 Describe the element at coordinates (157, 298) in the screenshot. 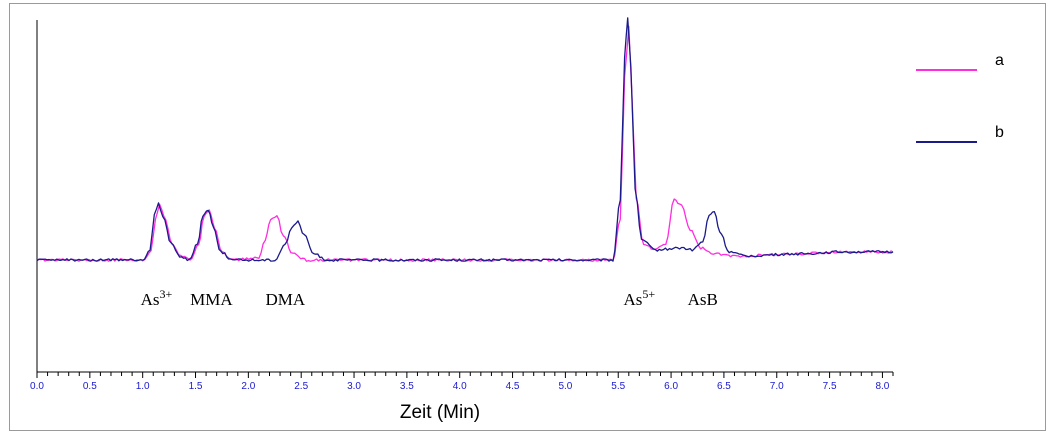

I see `peak-label: As3+` at that location.